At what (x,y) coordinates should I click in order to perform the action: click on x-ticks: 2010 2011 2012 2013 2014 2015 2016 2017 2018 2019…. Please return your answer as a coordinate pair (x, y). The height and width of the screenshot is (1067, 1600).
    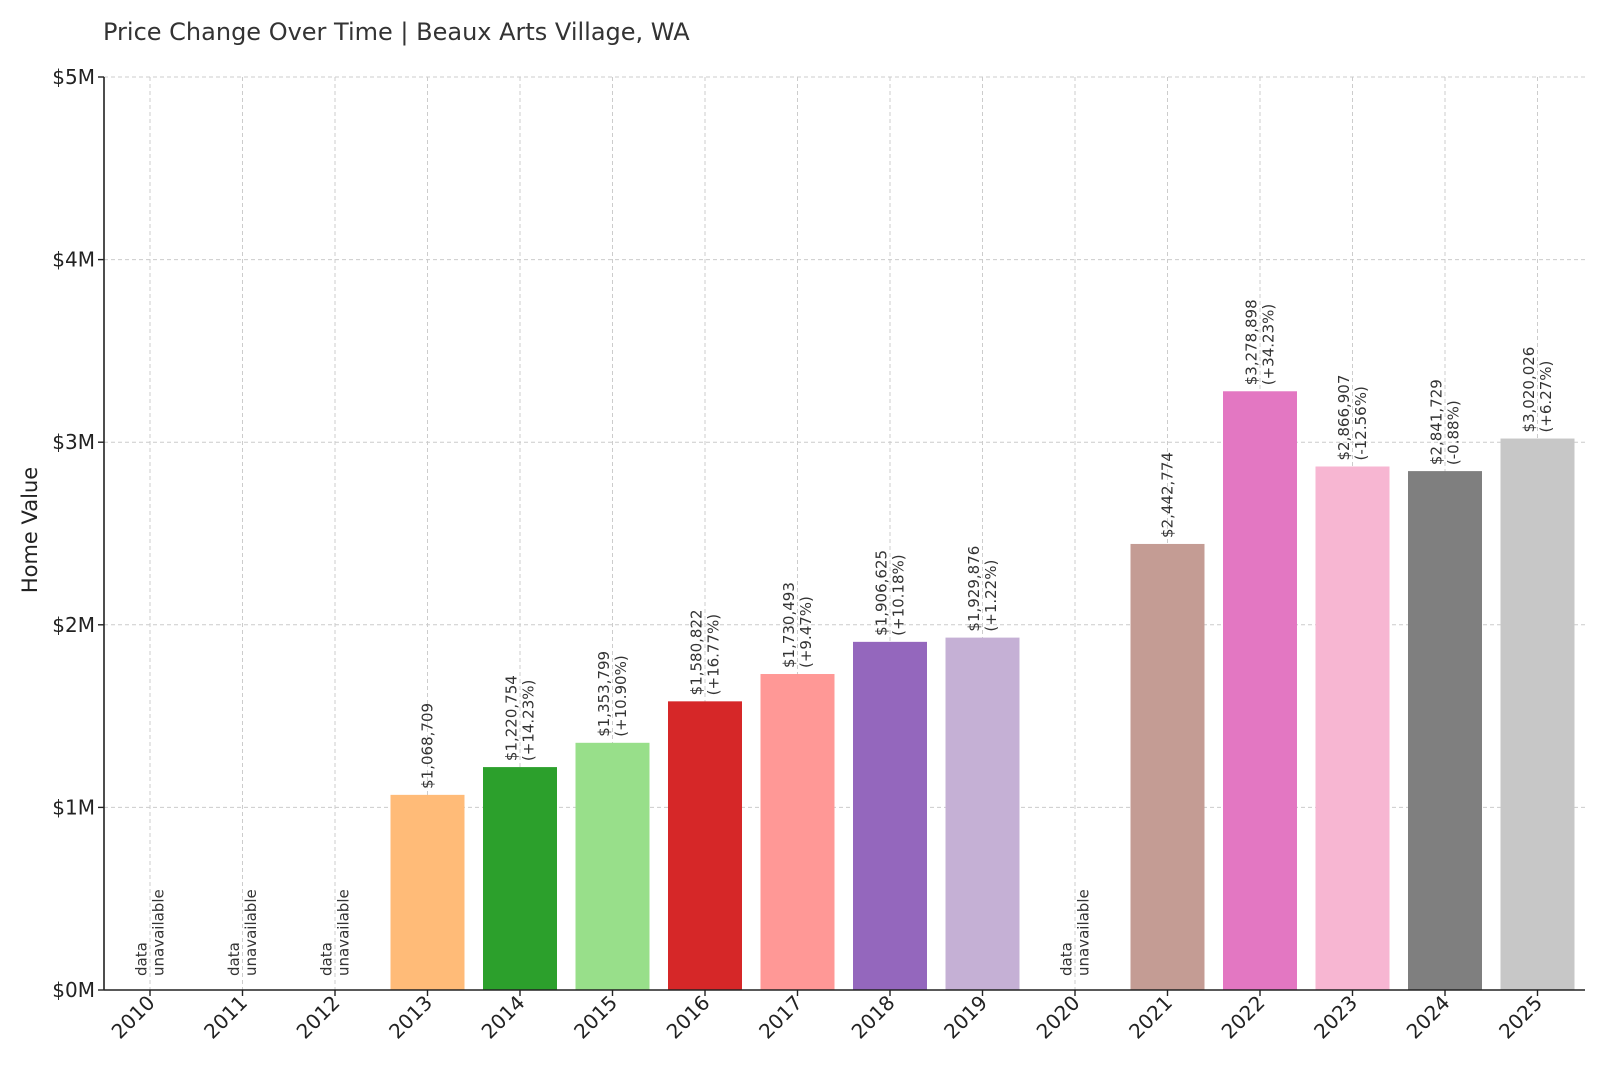
    Looking at the image, I should click on (827, 1017).